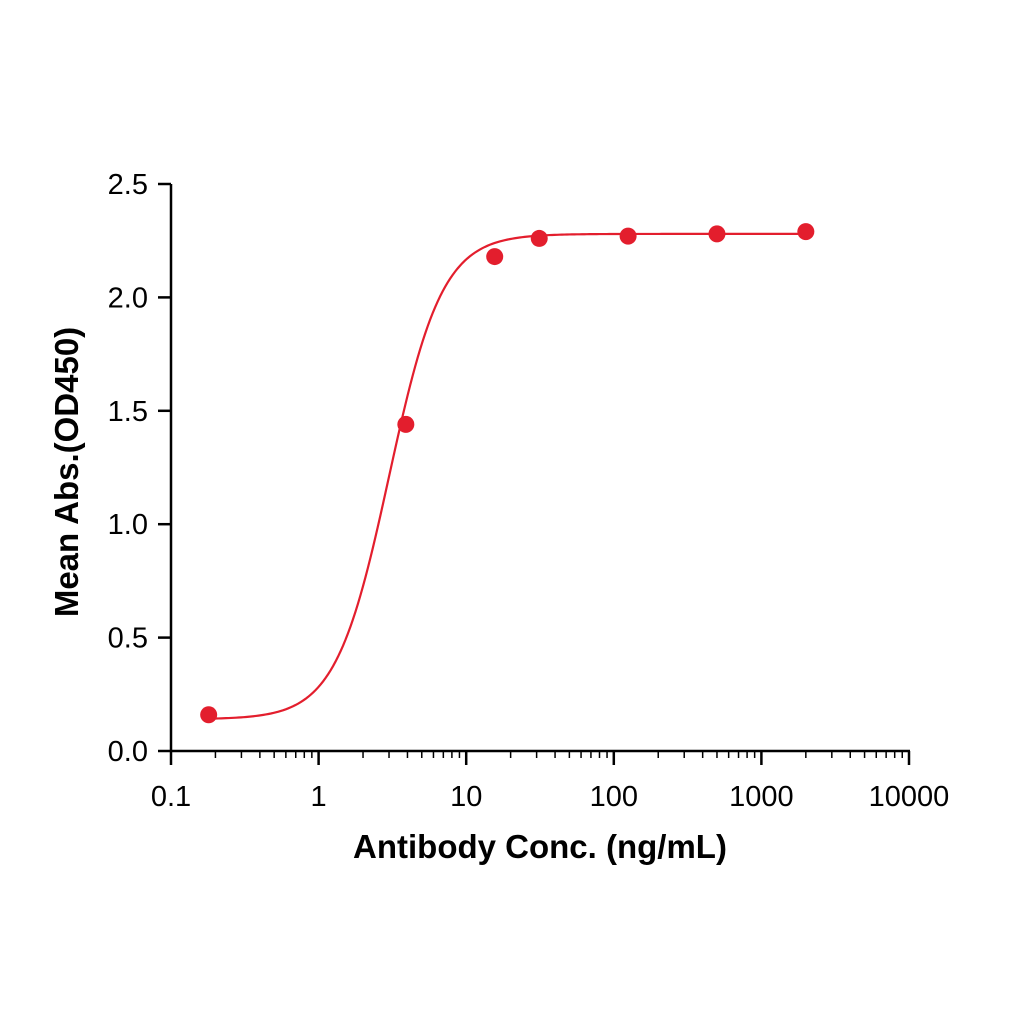 The image size is (1024, 1024). Describe the element at coordinates (466, 797) in the screenshot. I see `x-tick-label: 10` at that location.